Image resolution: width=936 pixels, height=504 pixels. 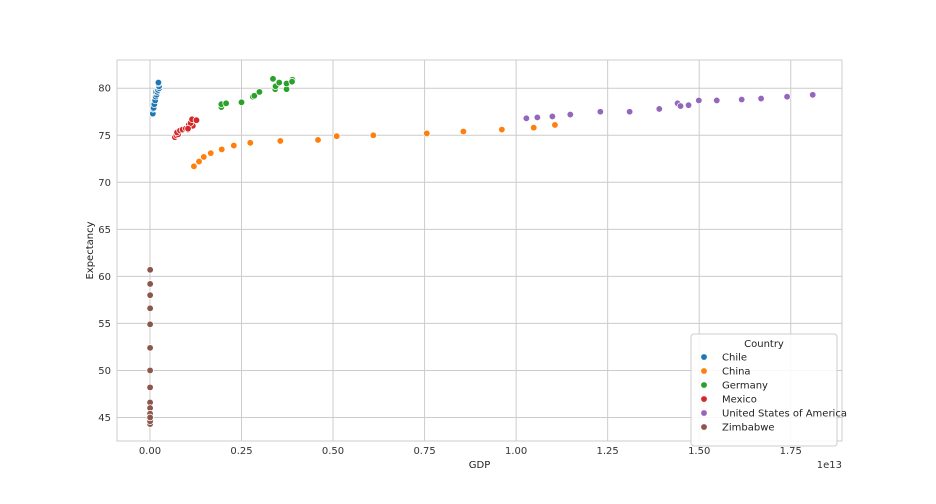 I want to click on y-tick-label: 45, so click(x=104, y=418).